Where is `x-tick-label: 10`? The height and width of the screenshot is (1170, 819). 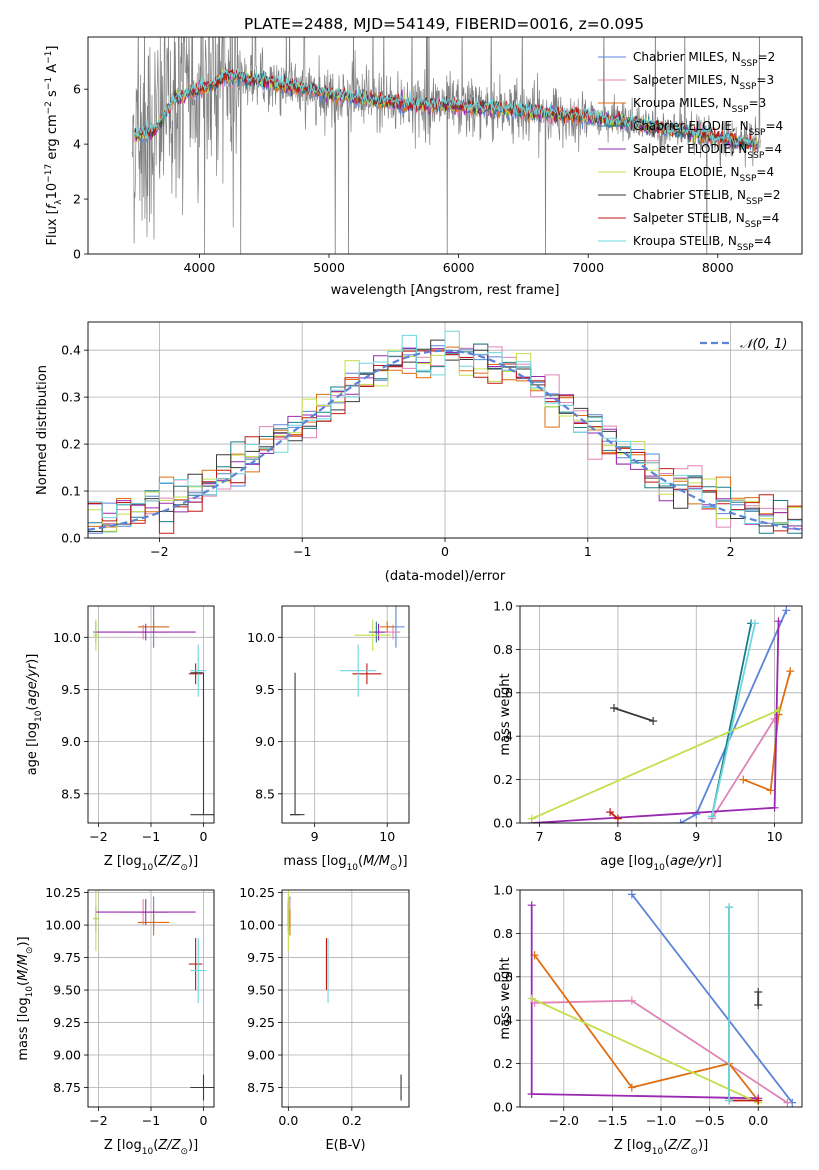
x-tick-label: 10 is located at coordinates (775, 836).